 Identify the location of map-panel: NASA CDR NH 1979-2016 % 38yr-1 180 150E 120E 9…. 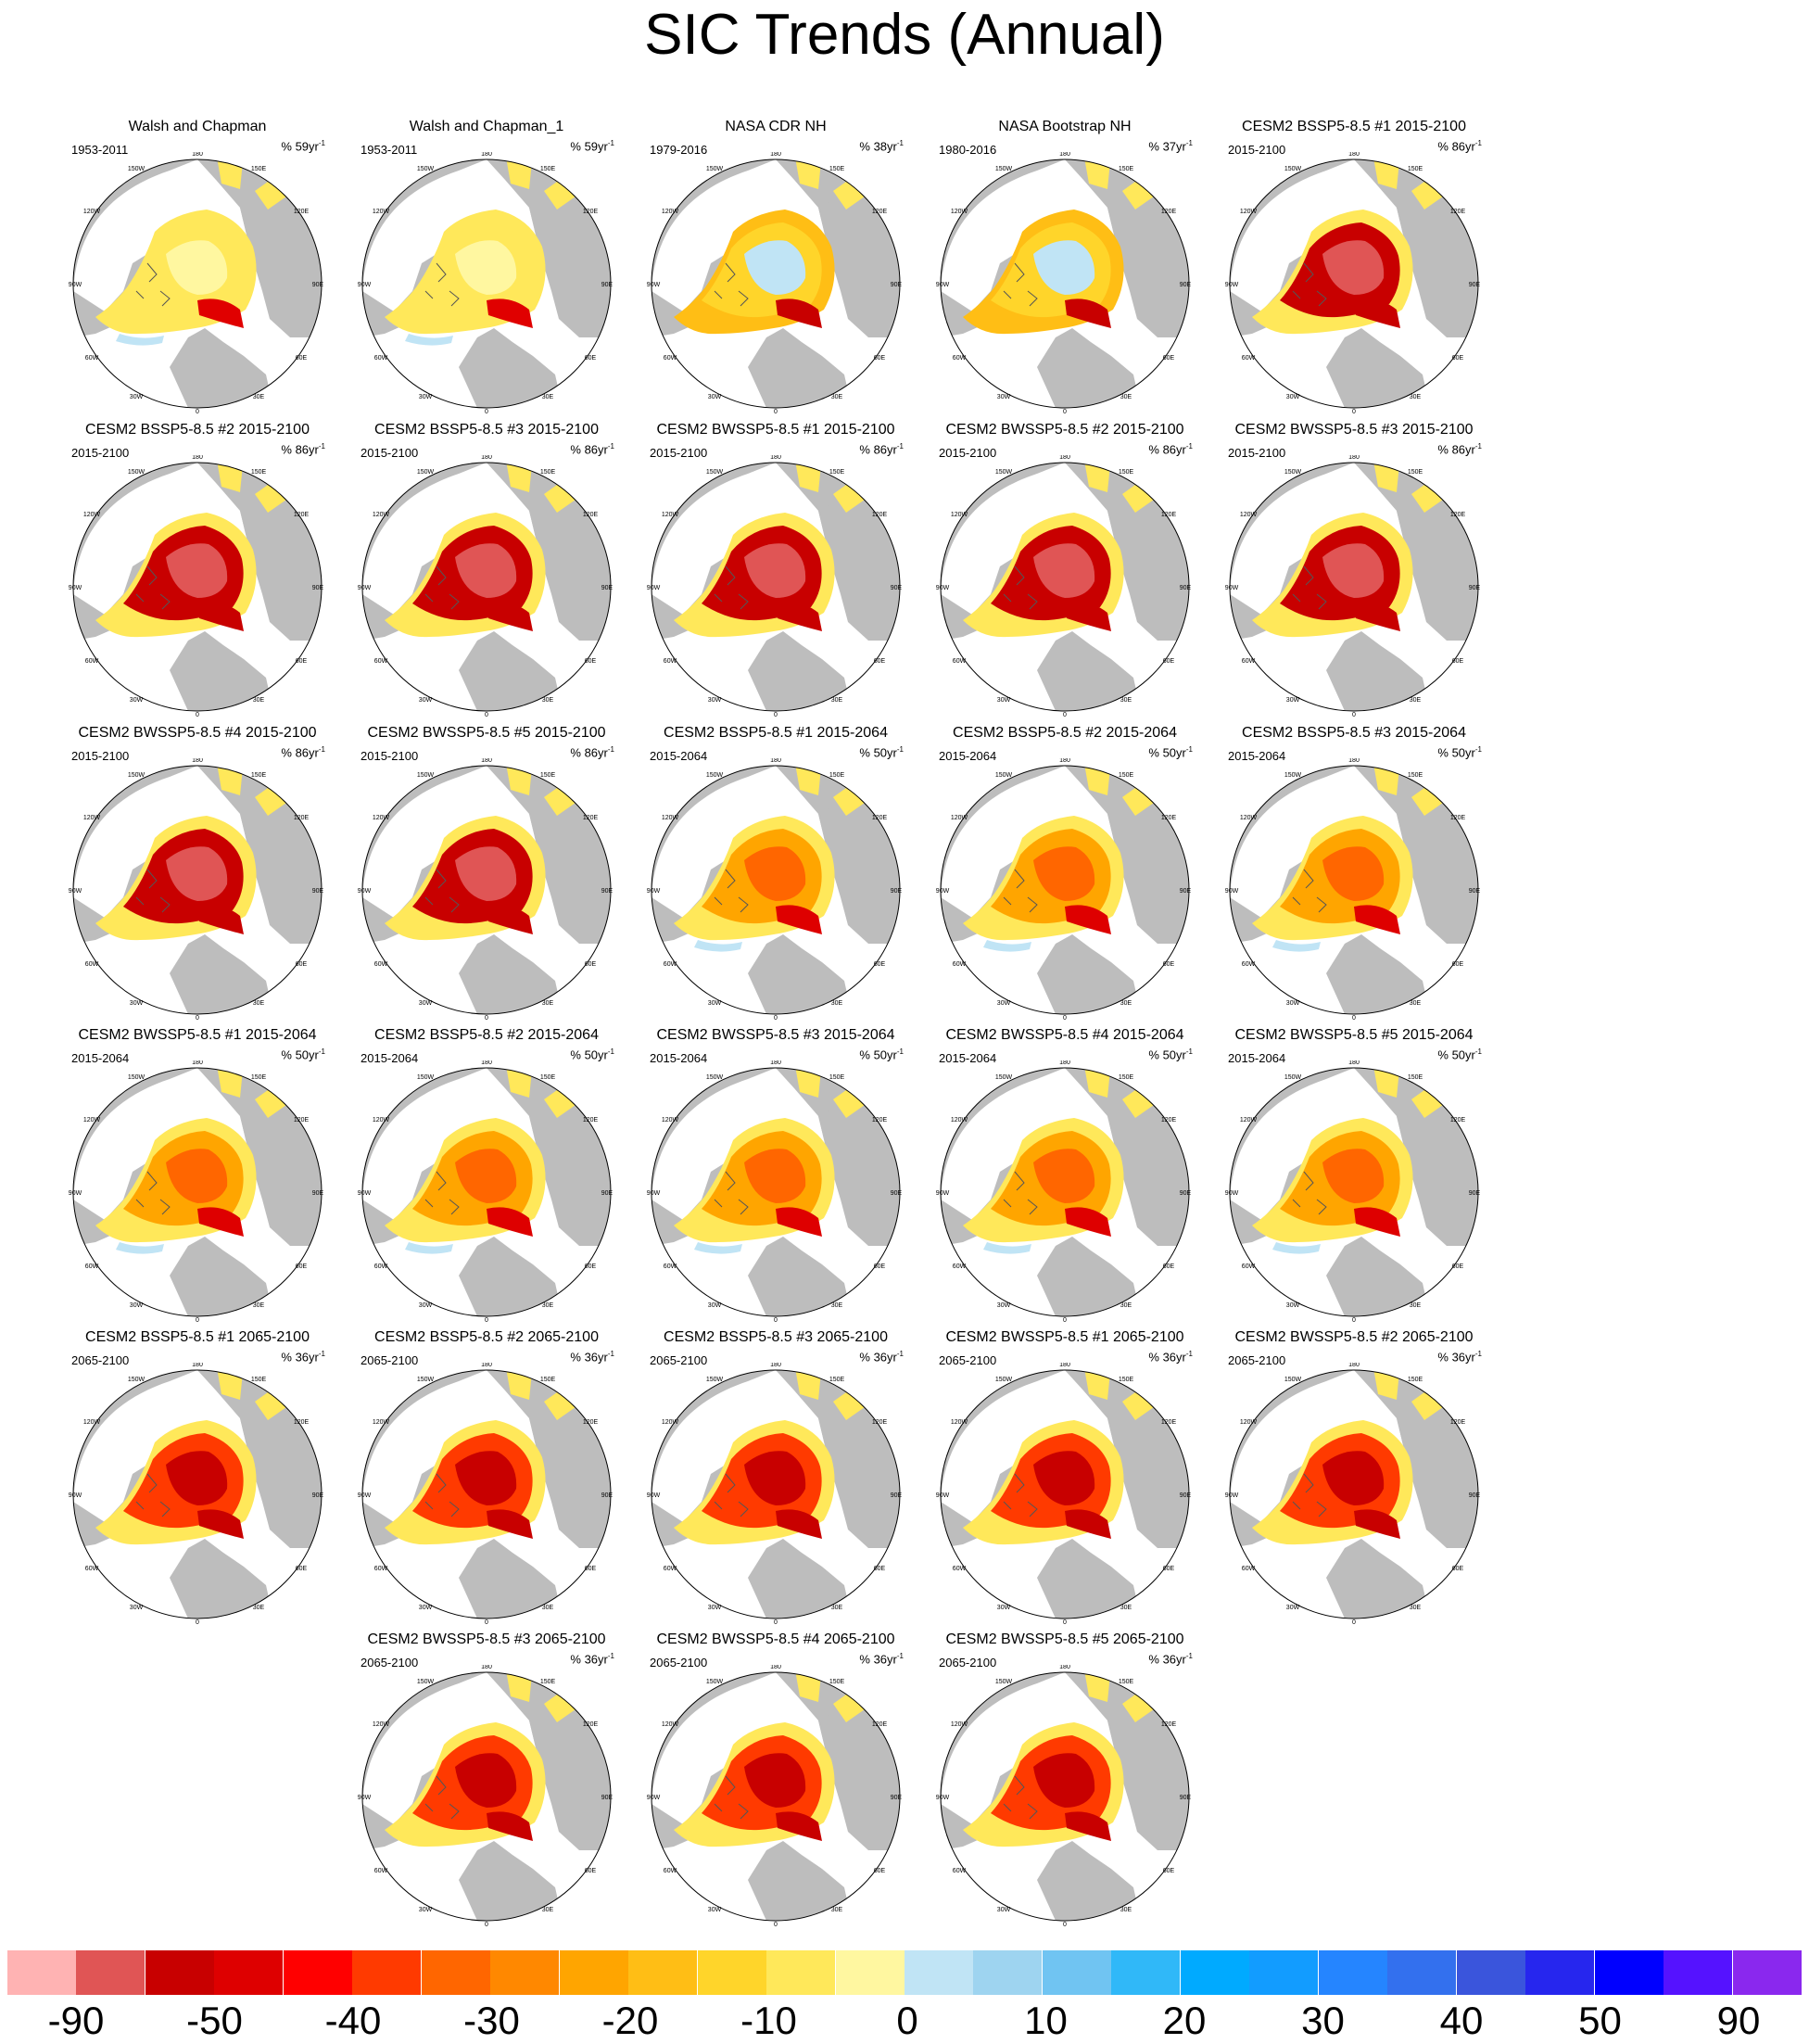
(776, 267).